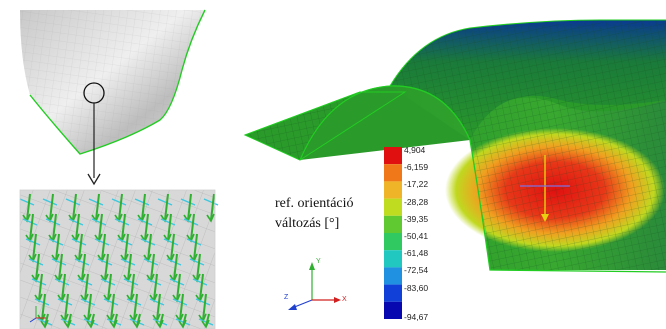  What do you see at coordinates (119, 259) in the screenshot?
I see `vector-detail-panel` at bounding box center [119, 259].